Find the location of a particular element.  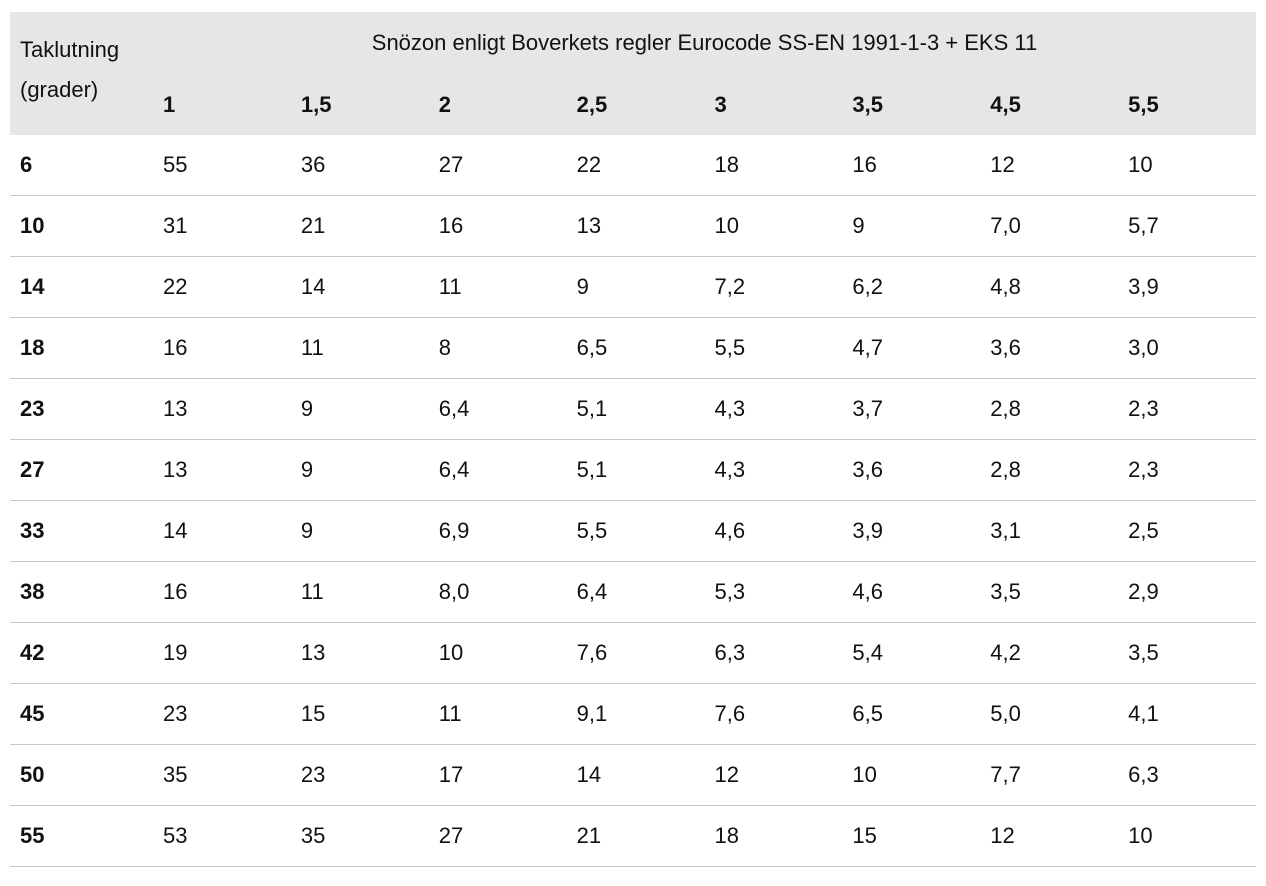

value-cell: 35 is located at coordinates (359, 836).